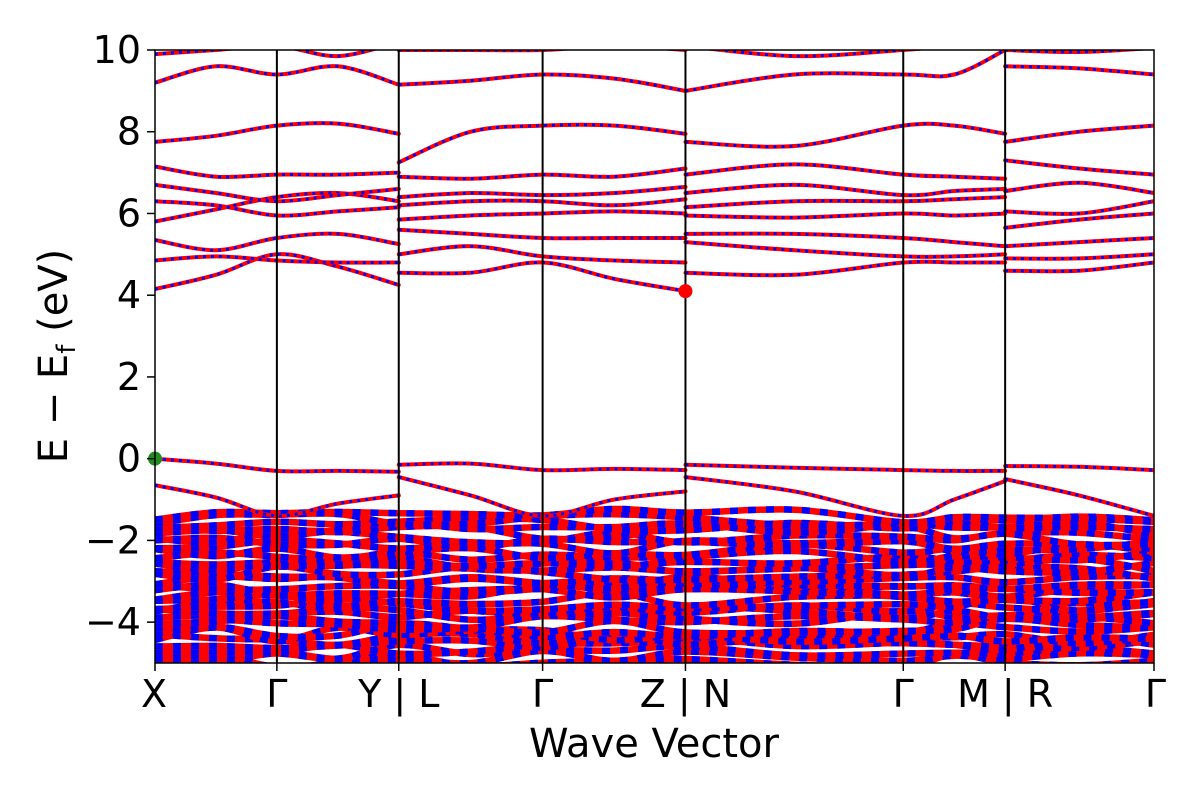 The width and height of the screenshot is (1200, 800). I want to click on y-tick-label: −4, so click(113, 622).